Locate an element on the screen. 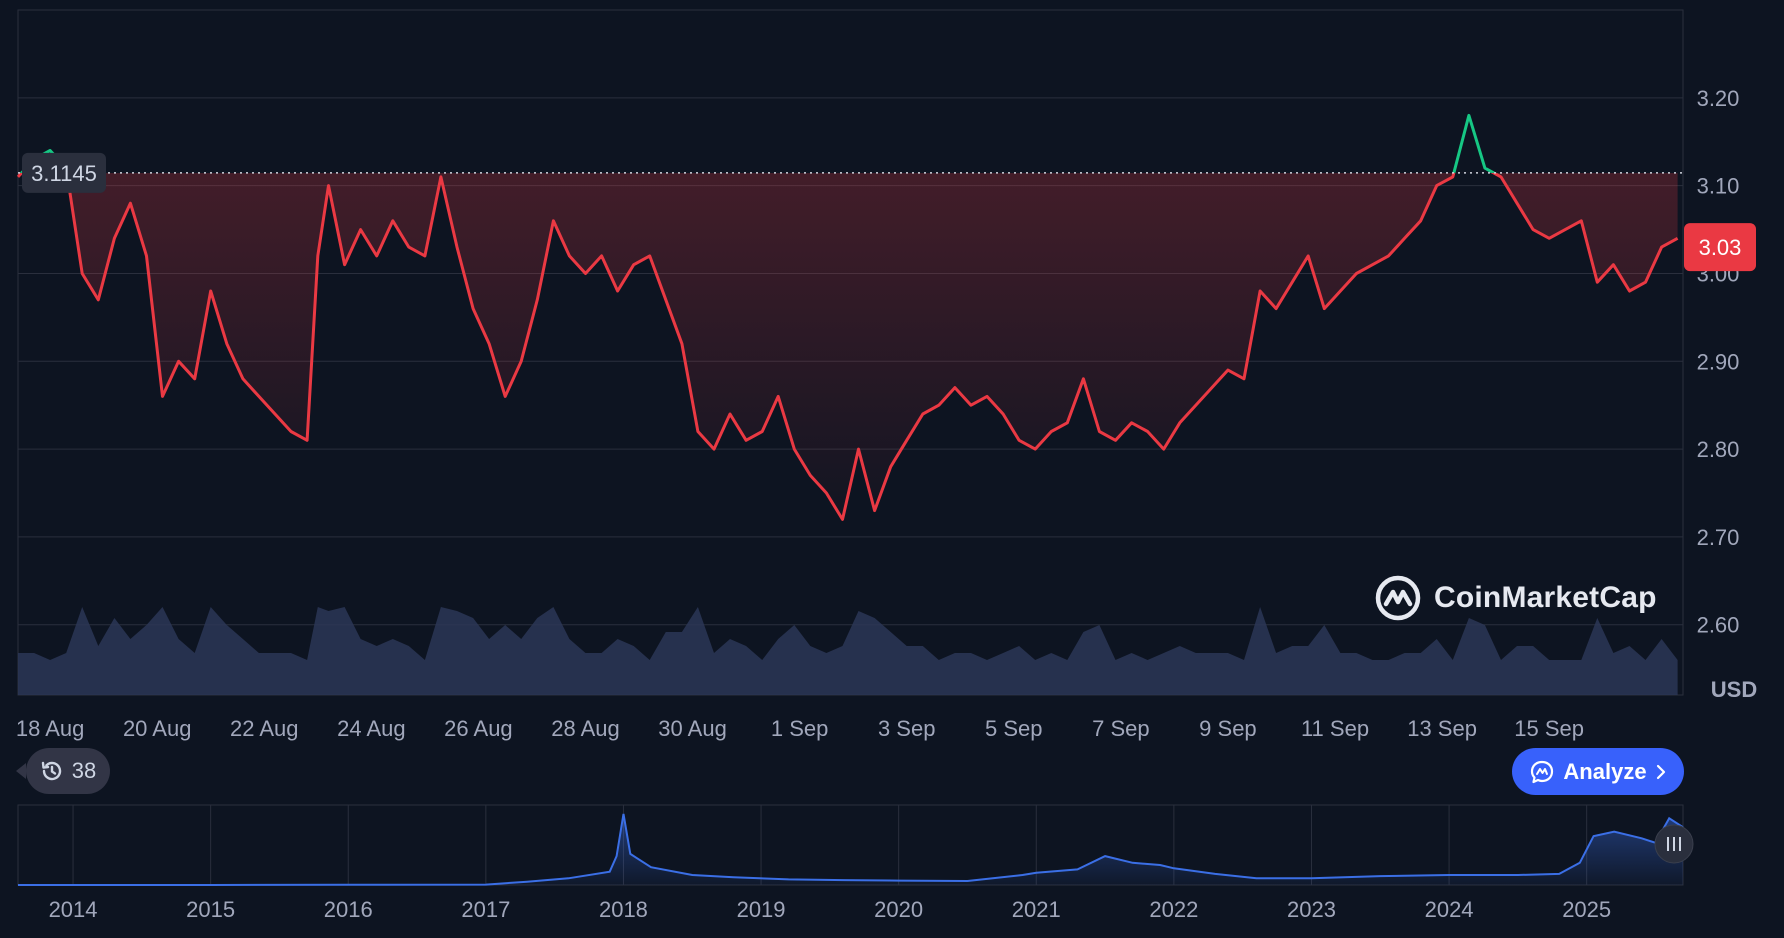  reference-price-label: 3.1145 is located at coordinates (64, 173).